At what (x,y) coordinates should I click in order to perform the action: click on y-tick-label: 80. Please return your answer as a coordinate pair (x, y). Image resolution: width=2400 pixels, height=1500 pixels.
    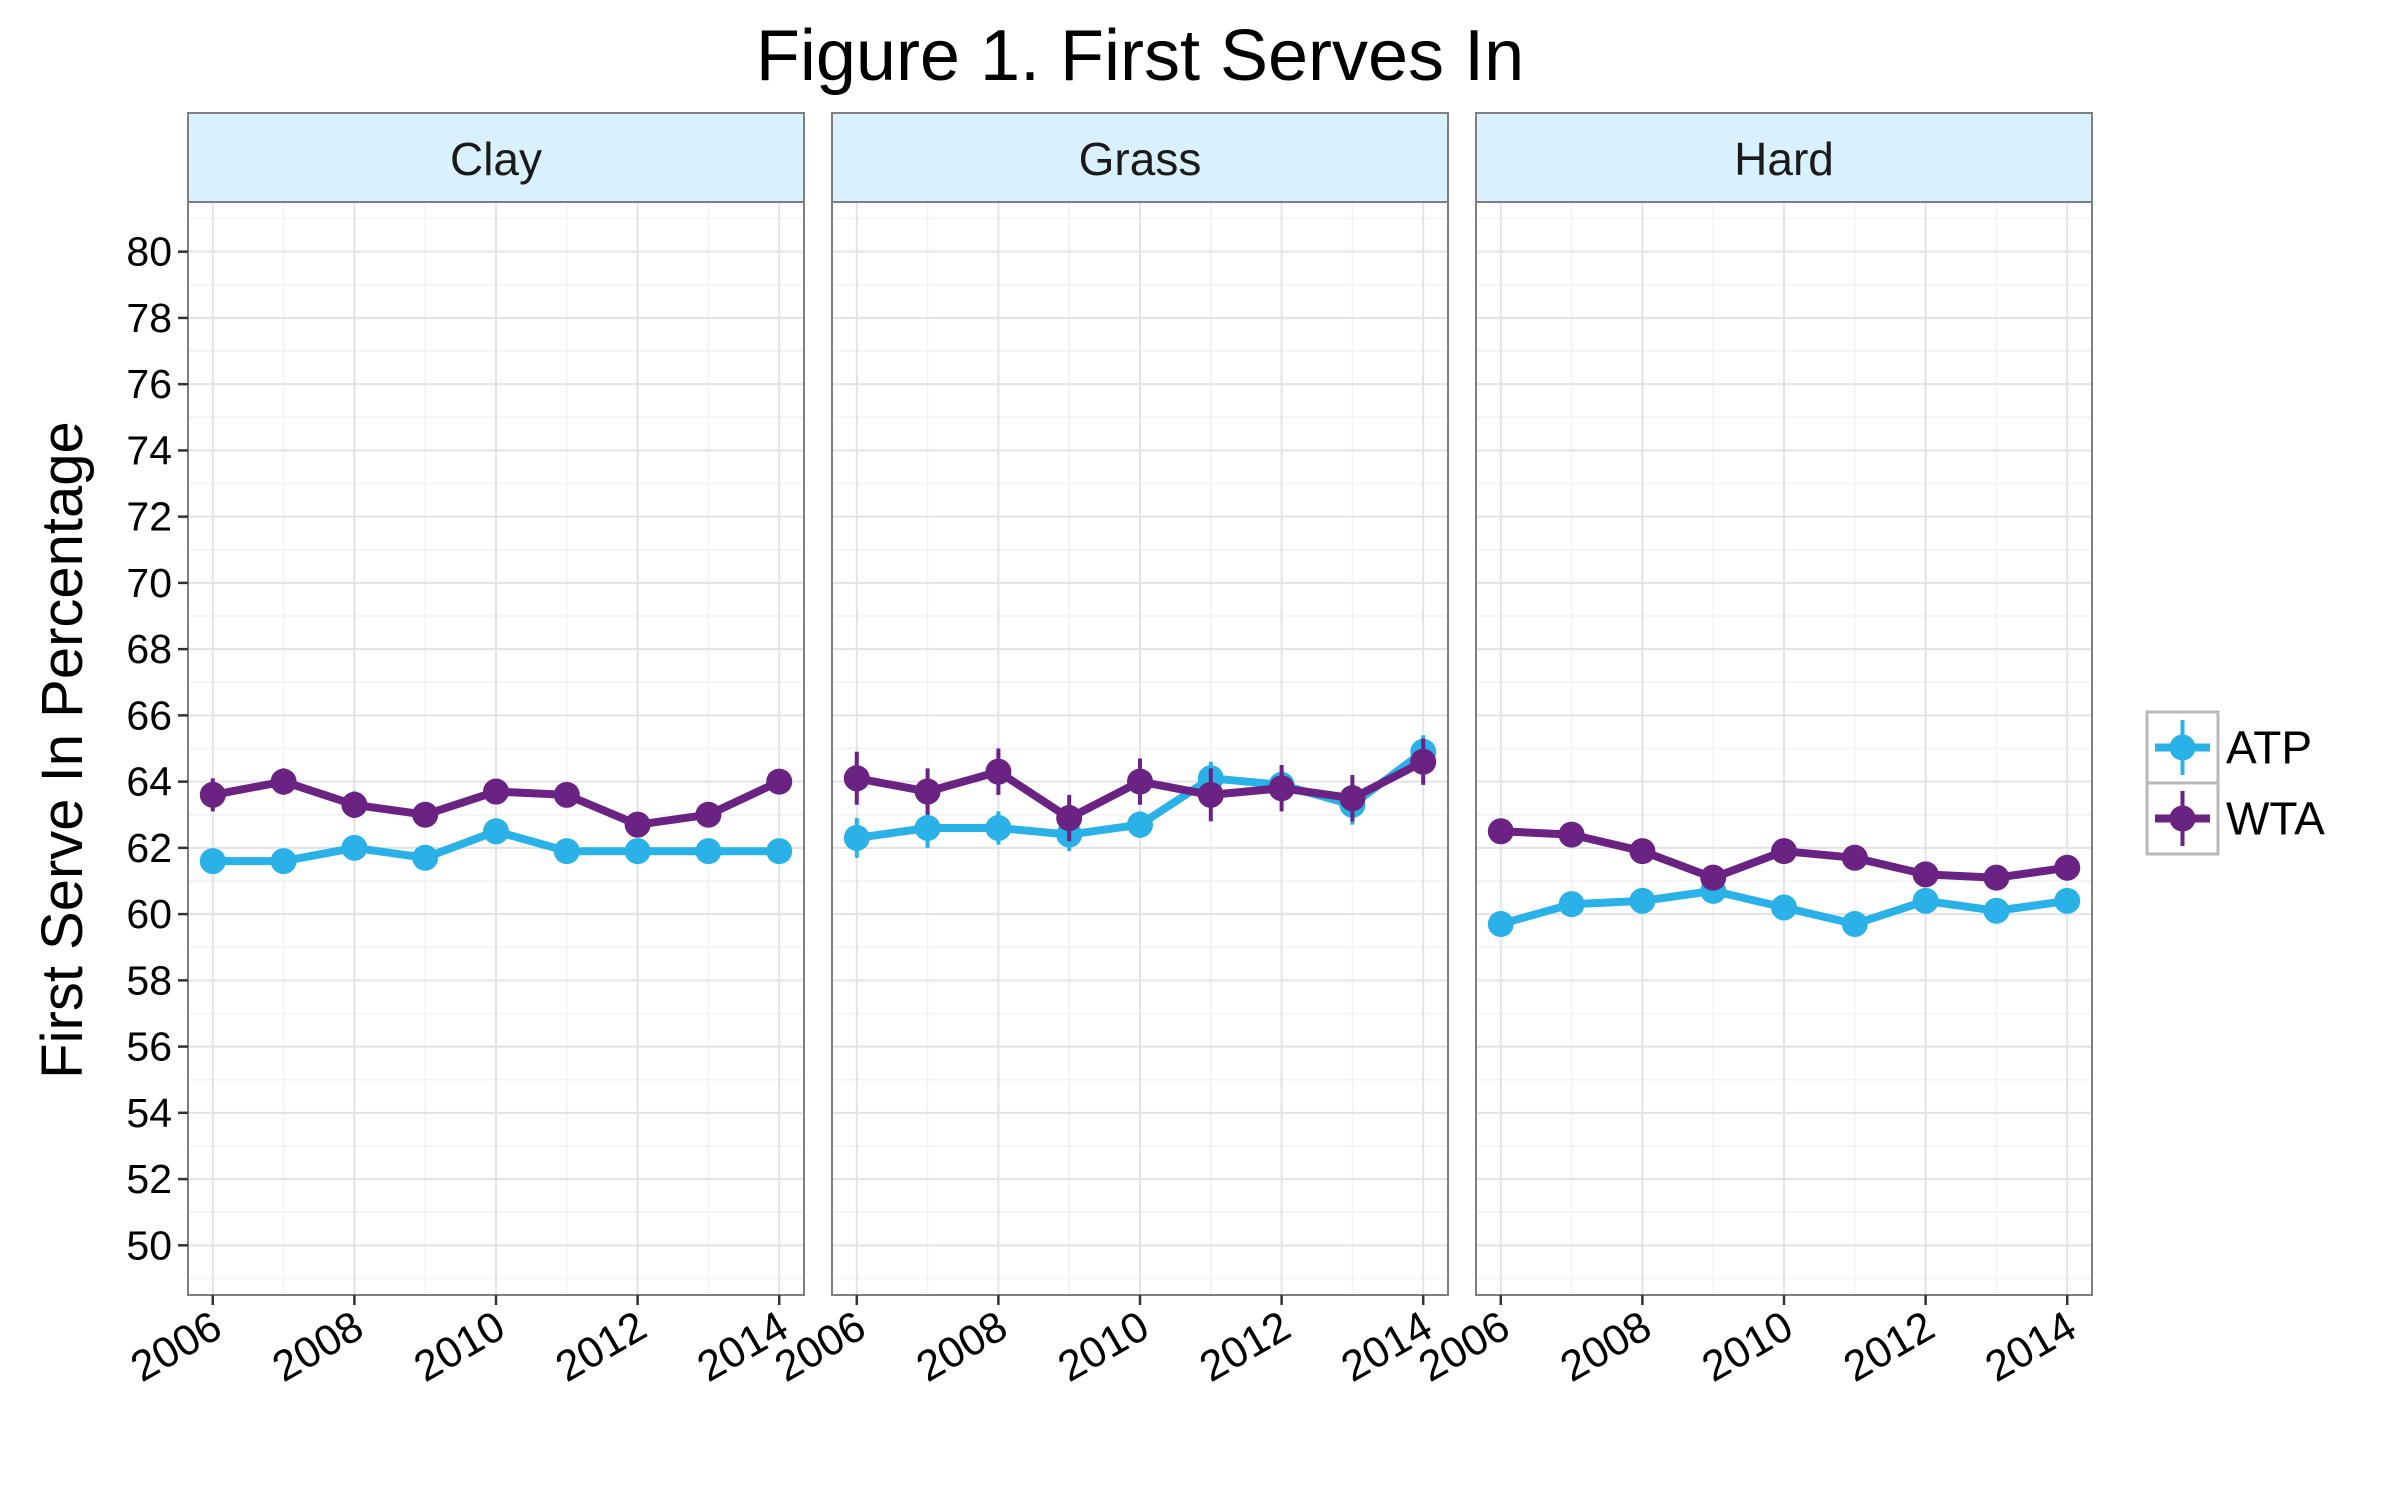
    Looking at the image, I should click on (149, 252).